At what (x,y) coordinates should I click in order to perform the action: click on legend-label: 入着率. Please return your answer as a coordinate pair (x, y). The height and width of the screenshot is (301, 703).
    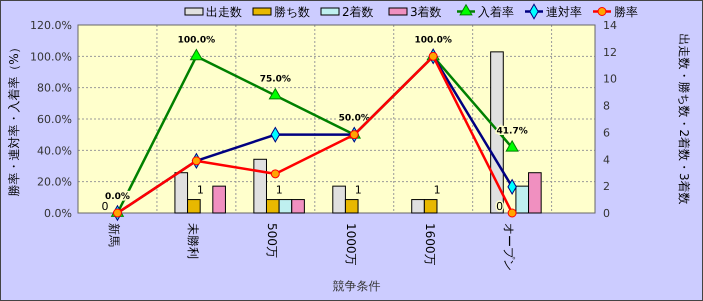
    Looking at the image, I should click on (496, 12).